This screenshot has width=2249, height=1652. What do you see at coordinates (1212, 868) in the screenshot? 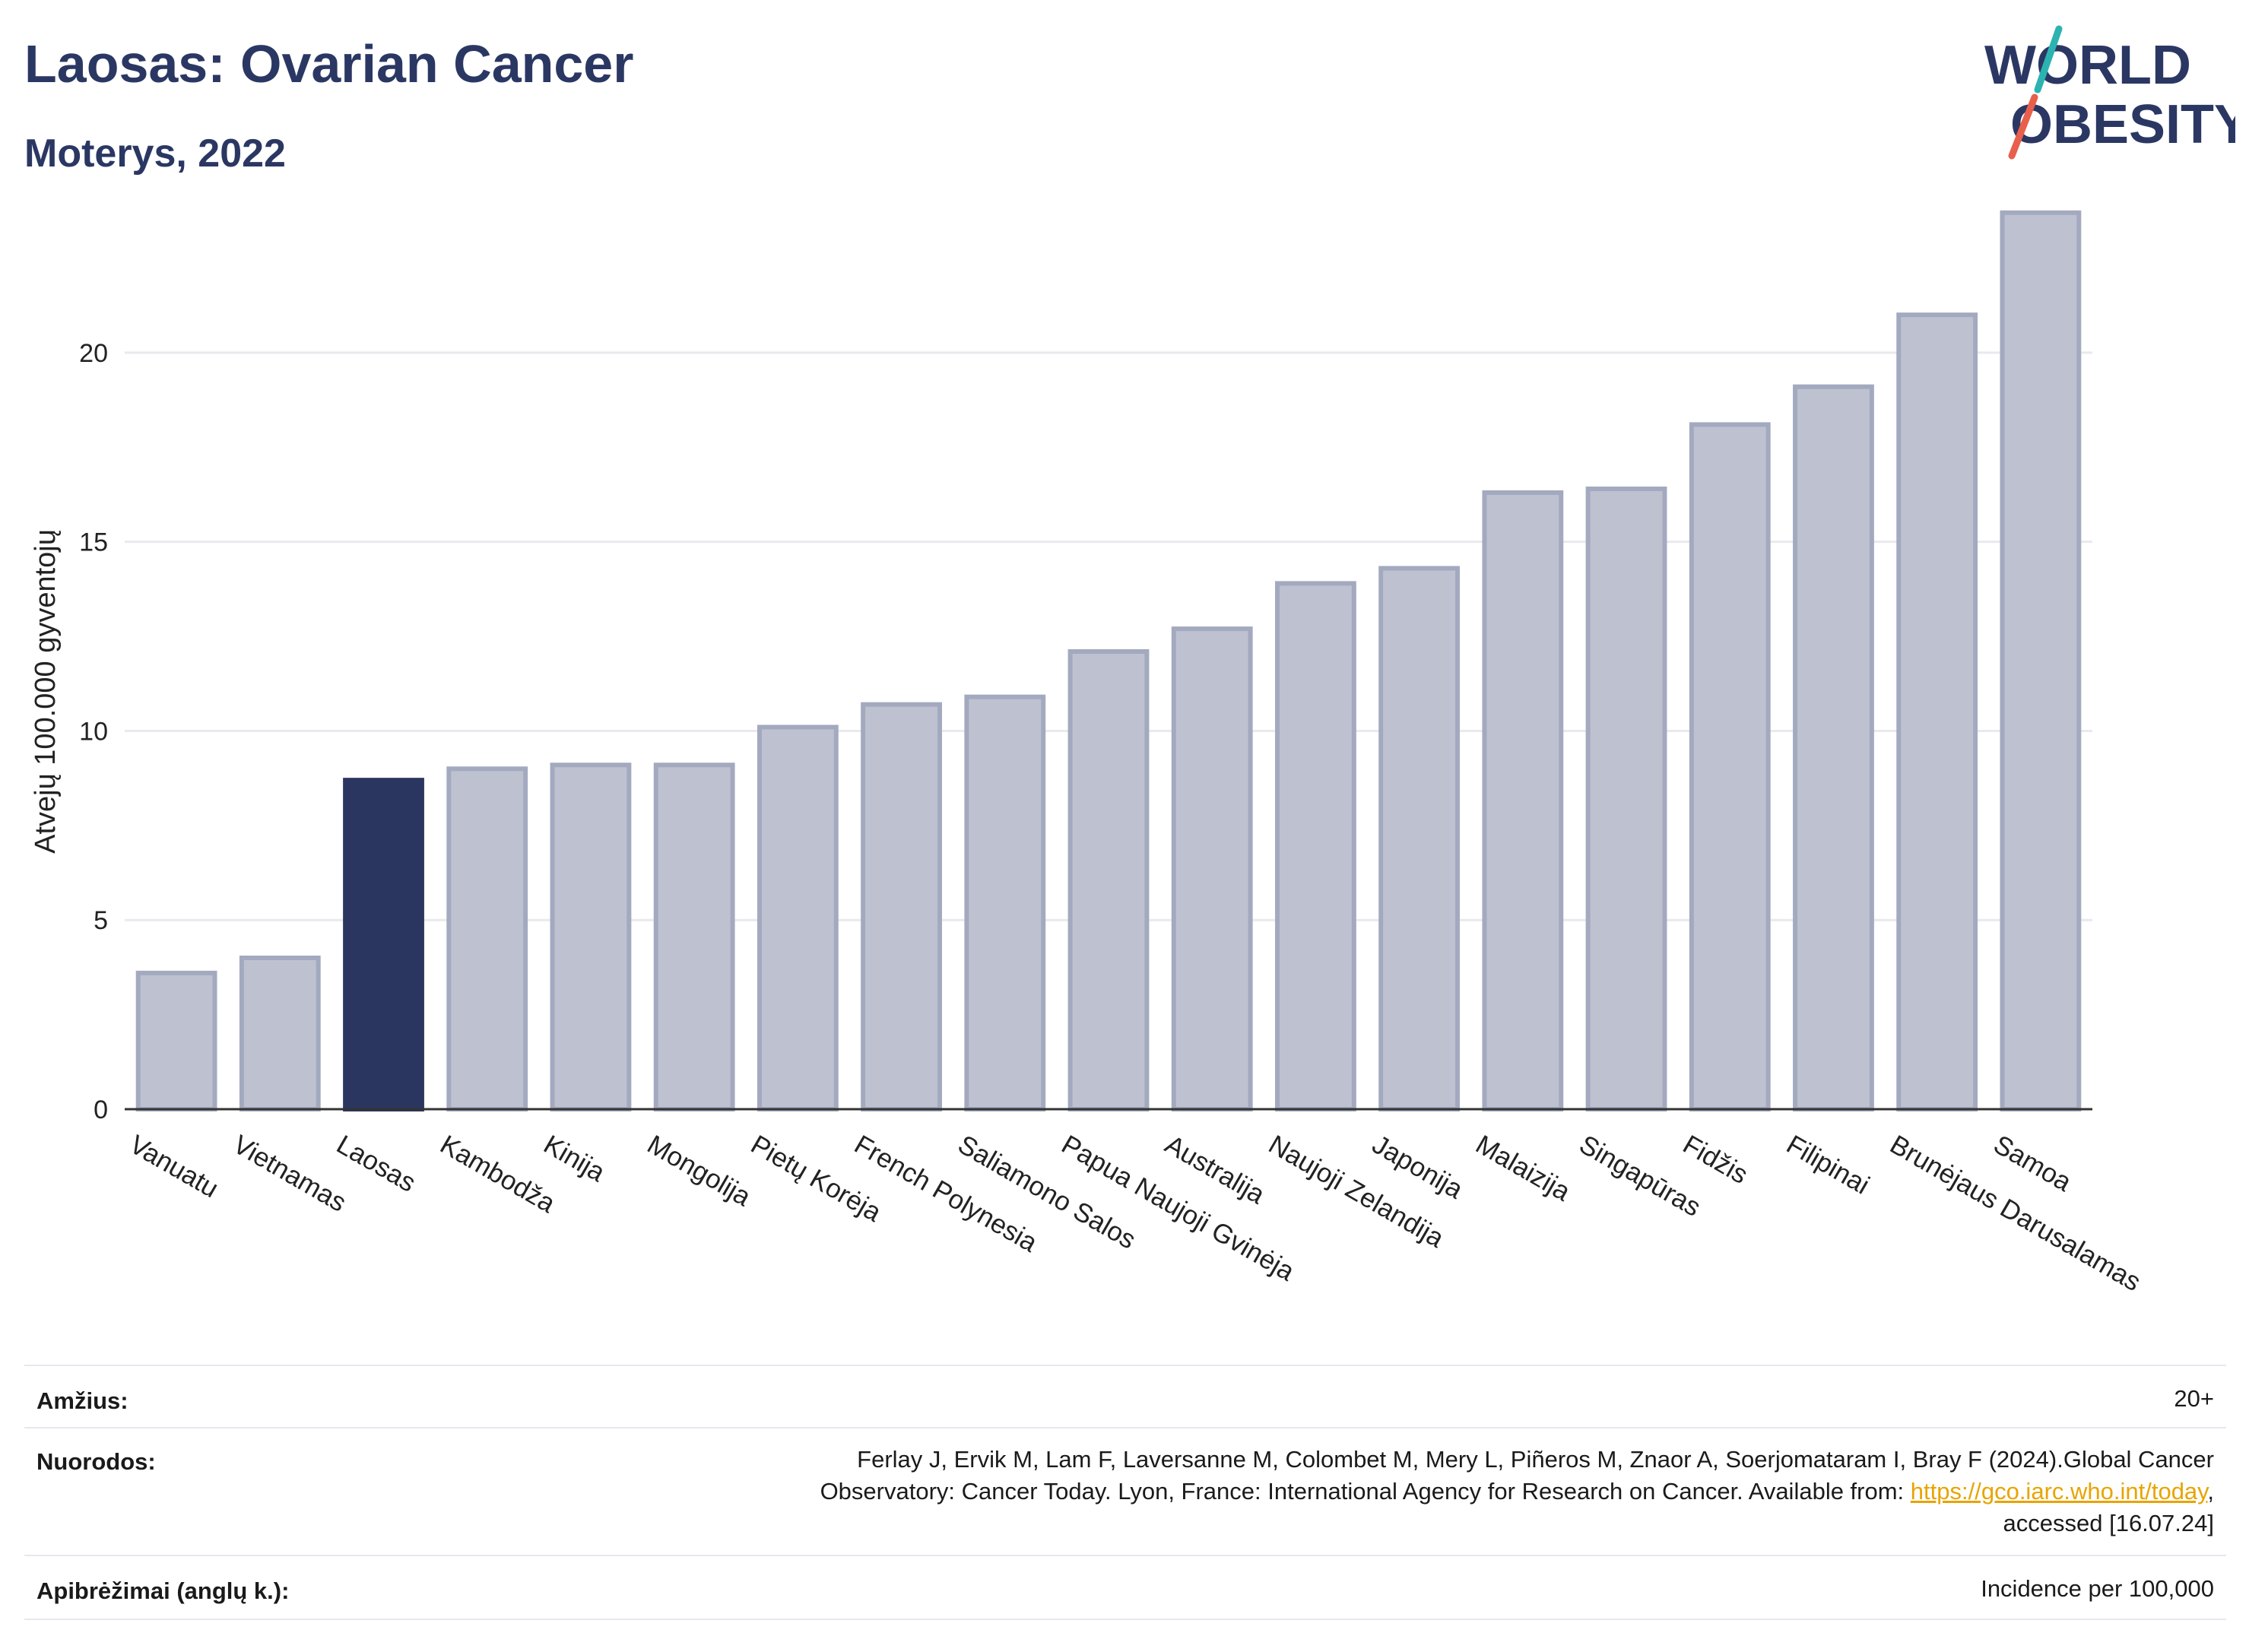
I see `bar-australija` at bounding box center [1212, 868].